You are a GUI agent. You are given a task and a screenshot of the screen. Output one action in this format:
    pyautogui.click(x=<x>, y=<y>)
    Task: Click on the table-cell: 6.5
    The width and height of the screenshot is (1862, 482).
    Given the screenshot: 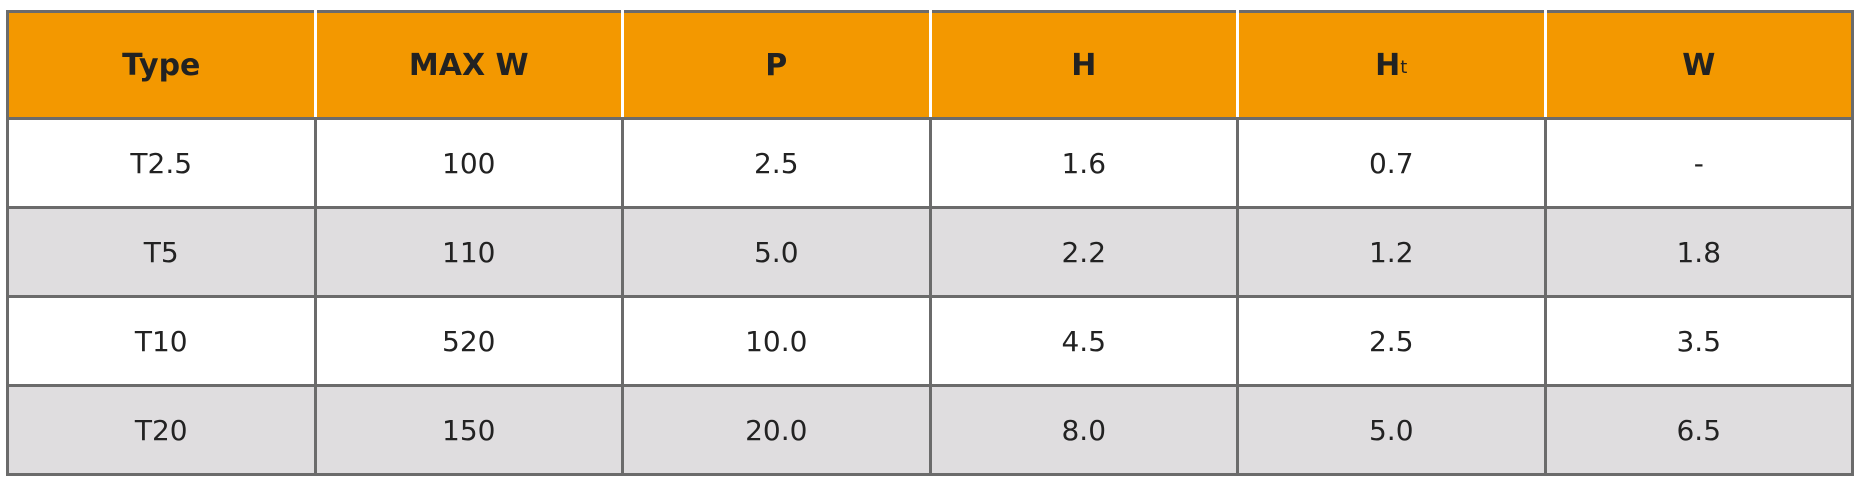 What is the action you would take?
    pyautogui.click(x=1698, y=430)
    